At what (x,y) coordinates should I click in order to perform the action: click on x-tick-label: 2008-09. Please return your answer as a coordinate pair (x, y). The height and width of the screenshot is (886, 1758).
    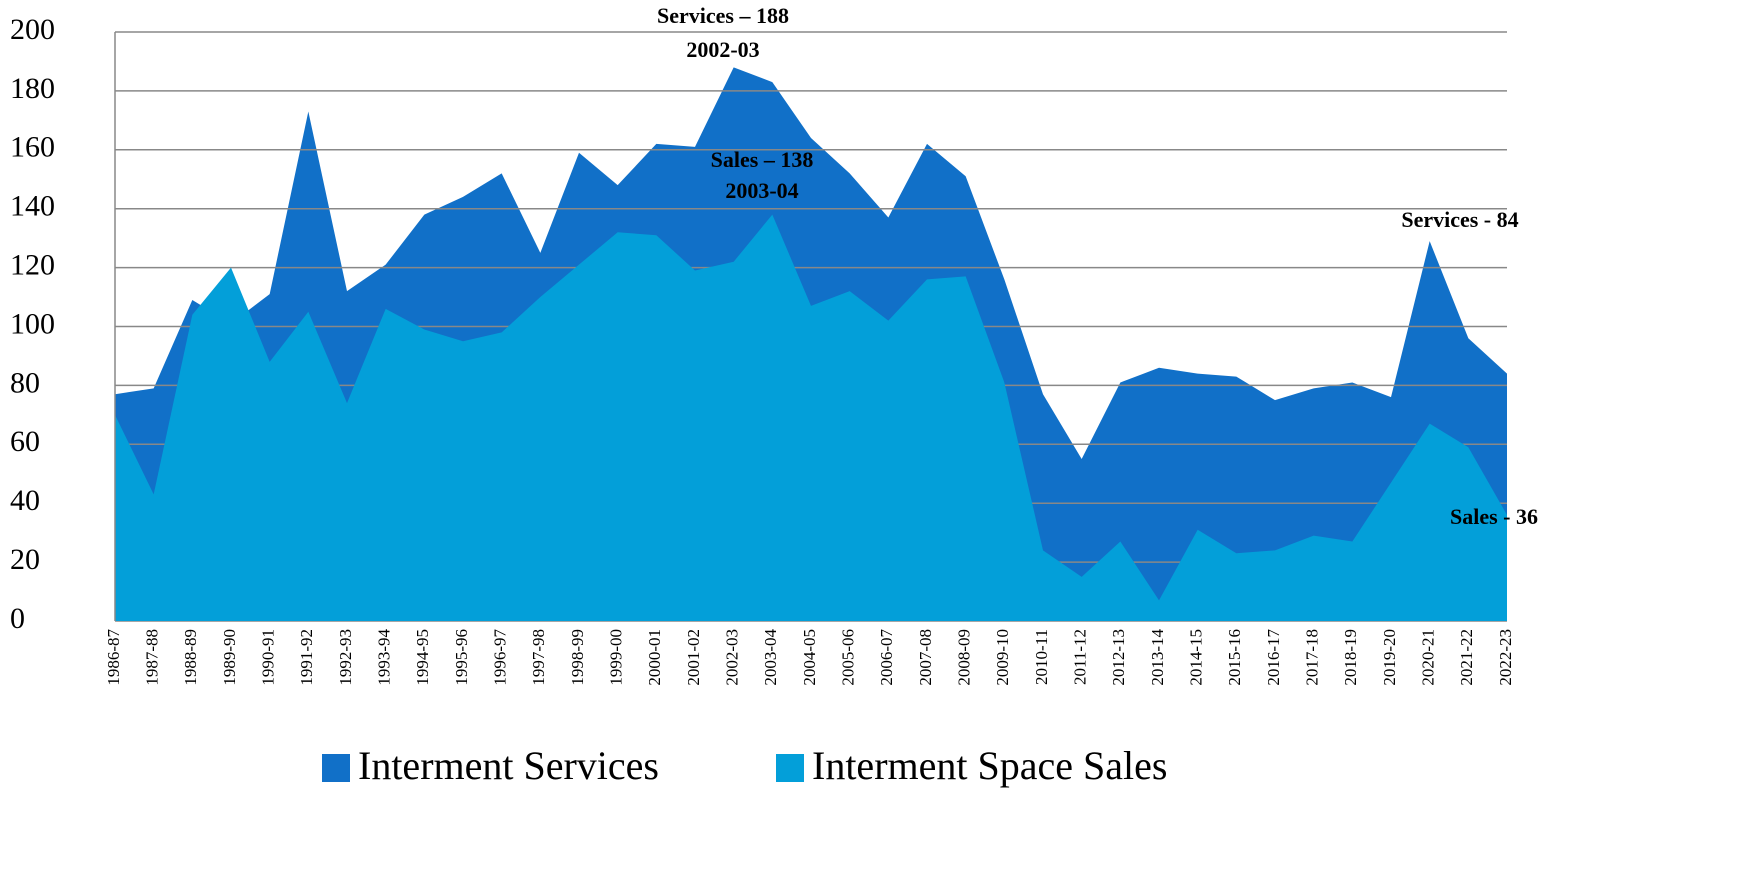
    Looking at the image, I should click on (964, 657).